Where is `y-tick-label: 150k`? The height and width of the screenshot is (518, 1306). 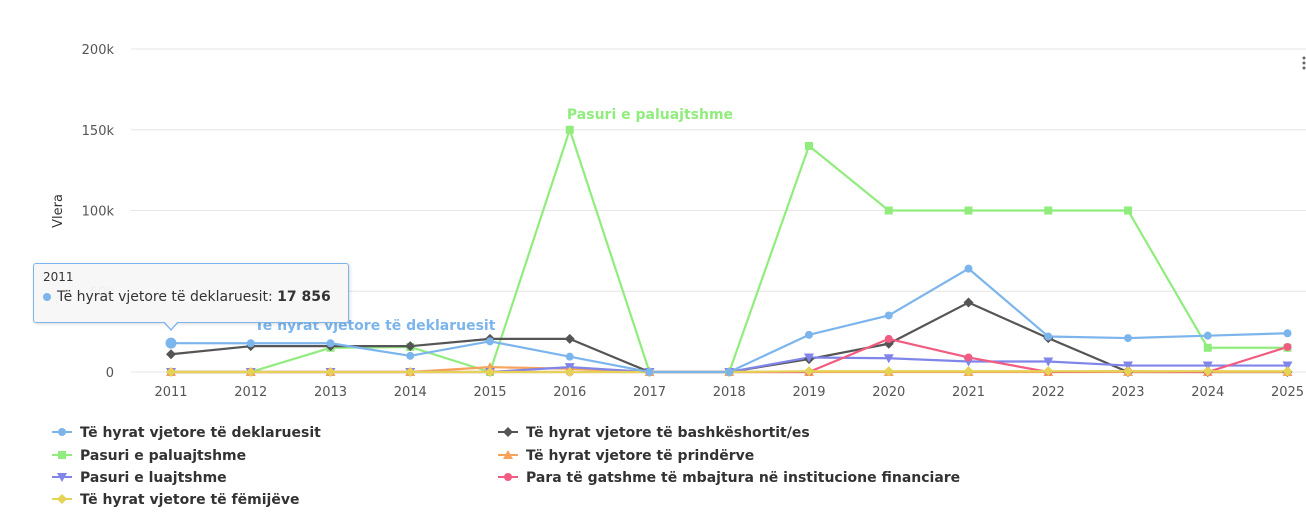
y-tick-label: 150k is located at coordinates (98, 131).